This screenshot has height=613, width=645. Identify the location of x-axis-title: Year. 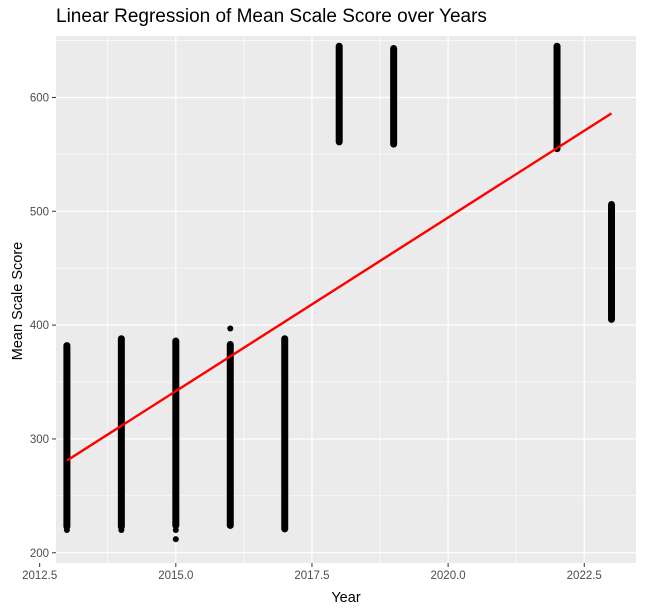
(345, 598).